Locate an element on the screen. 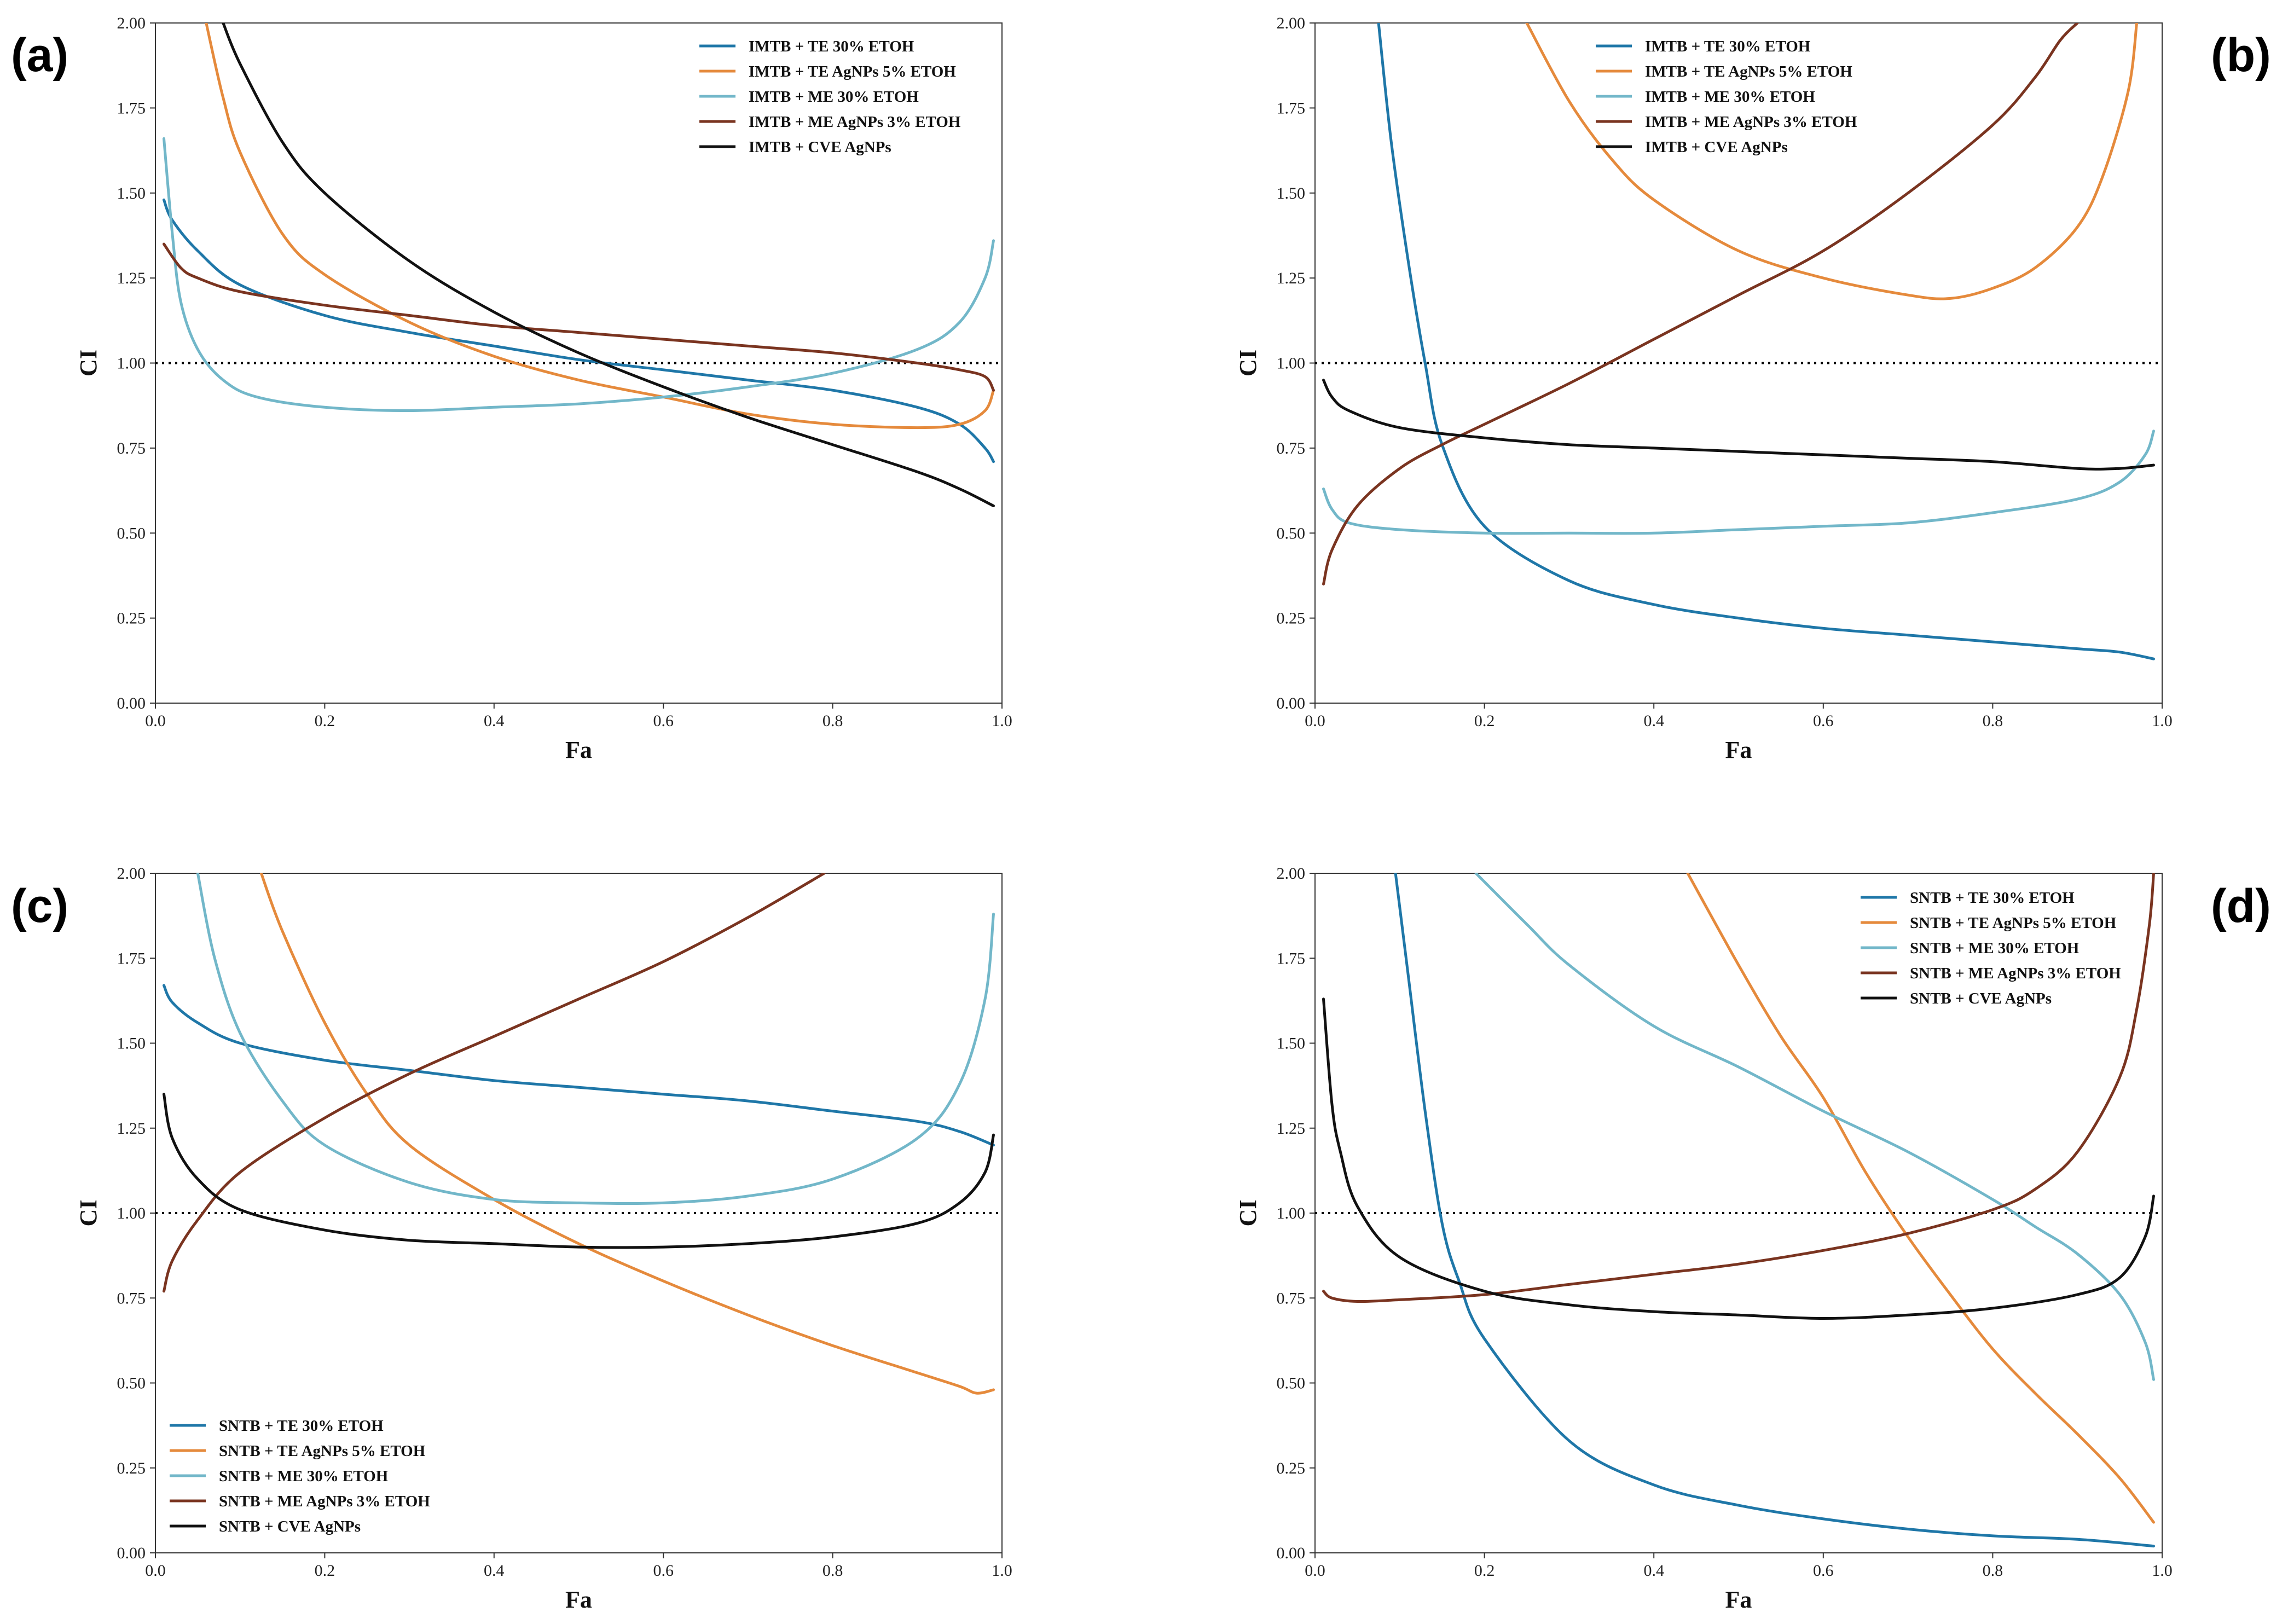 This screenshot has height=1624, width=2288. legend-label: SNTB + TE 30% ETOH is located at coordinates (1992, 898).